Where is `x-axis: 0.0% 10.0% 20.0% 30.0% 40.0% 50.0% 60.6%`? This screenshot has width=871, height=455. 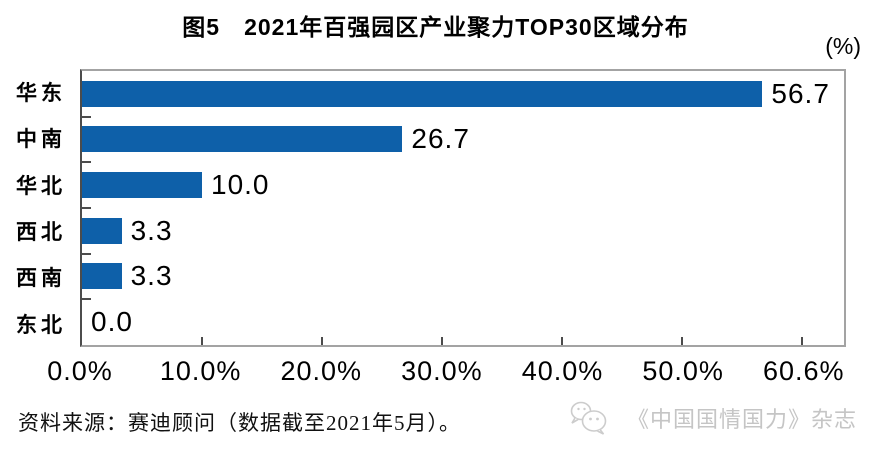
x-axis: 0.0% 10.0% 20.0% 30.0% 40.0% 50.0% 60.6% is located at coordinates (446, 376).